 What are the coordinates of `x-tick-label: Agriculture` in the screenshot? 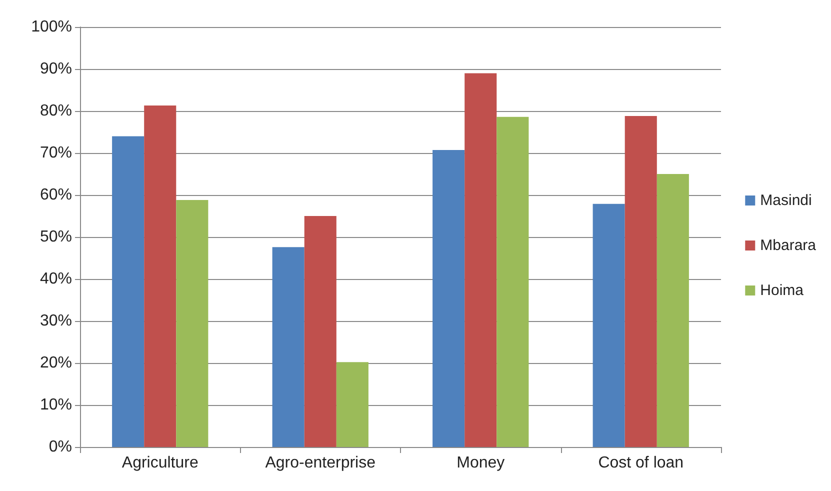 It's located at (160, 463).